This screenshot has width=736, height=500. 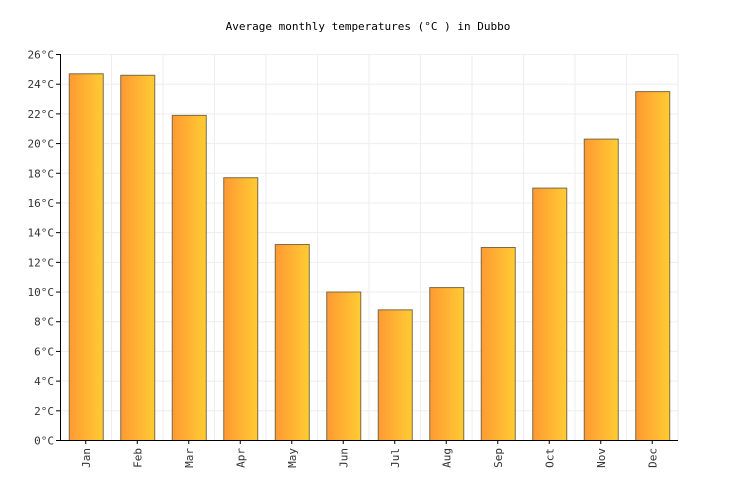 What do you see at coordinates (44, 381) in the screenshot?
I see `y-tick-label: 4°C` at bounding box center [44, 381].